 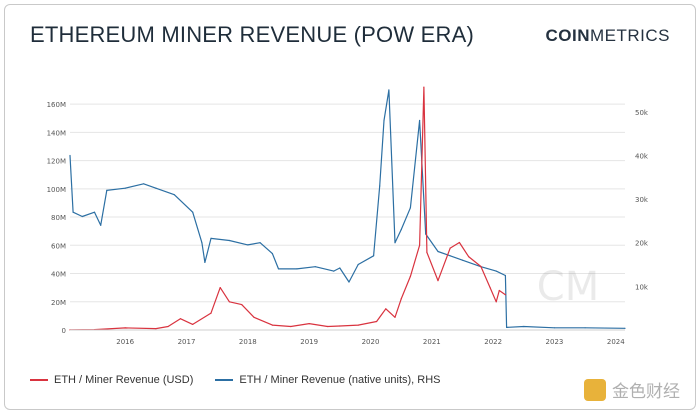 I want to click on right-axis-ticks: 10k 20k 30k 40k 50k, so click(x=642, y=200).